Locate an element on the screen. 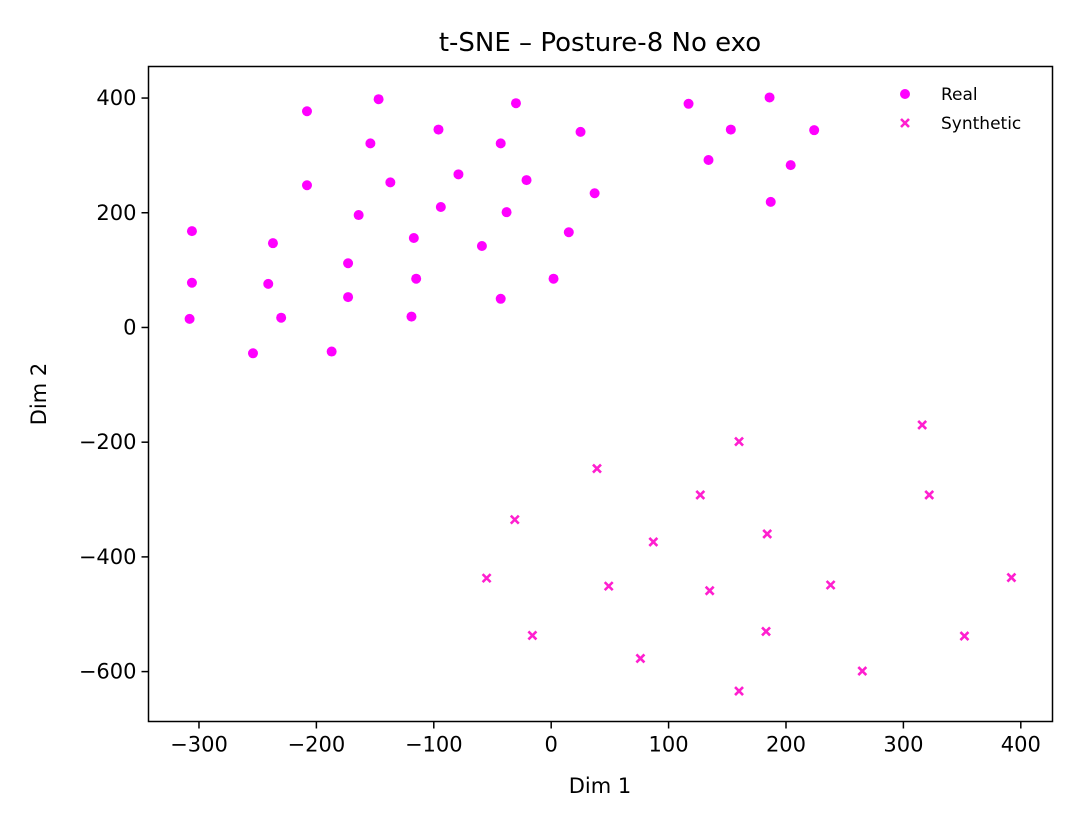 The width and height of the screenshot is (1080, 827). x-tick-label: 400 is located at coordinates (1021, 745).